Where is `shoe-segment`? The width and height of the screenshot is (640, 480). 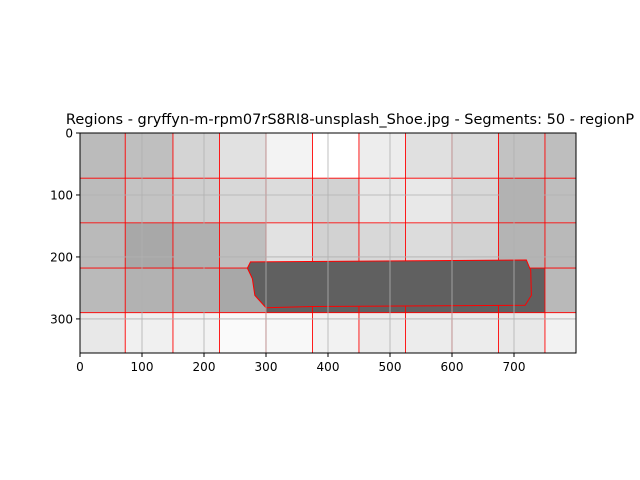 shoe-segment is located at coordinates (389, 284).